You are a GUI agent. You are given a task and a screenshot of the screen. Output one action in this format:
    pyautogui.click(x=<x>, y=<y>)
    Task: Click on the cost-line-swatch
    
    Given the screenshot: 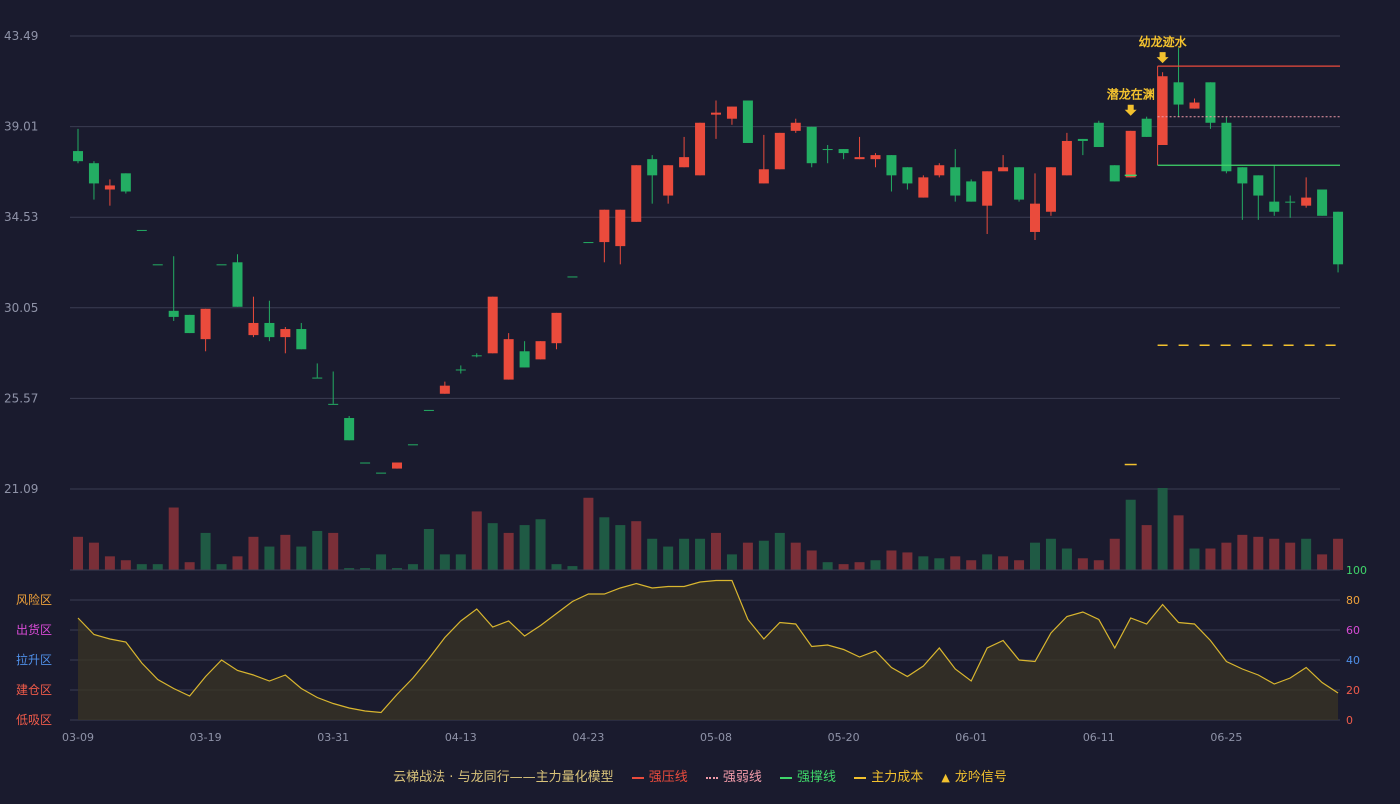 What is the action you would take?
    pyautogui.click(x=860, y=777)
    